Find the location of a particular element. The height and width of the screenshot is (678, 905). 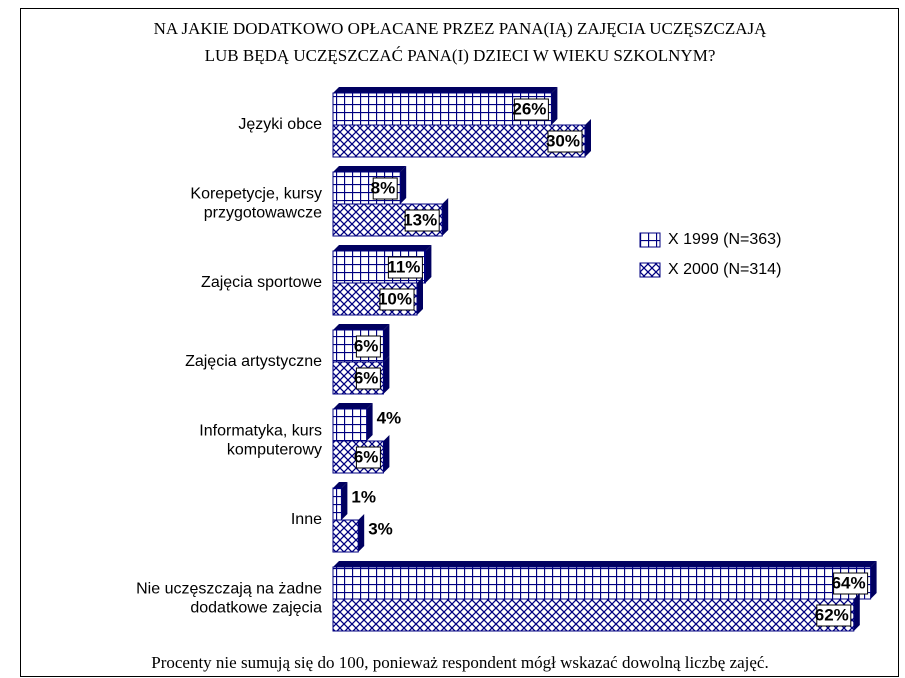

value-label: 1% is located at coordinates (363, 496).